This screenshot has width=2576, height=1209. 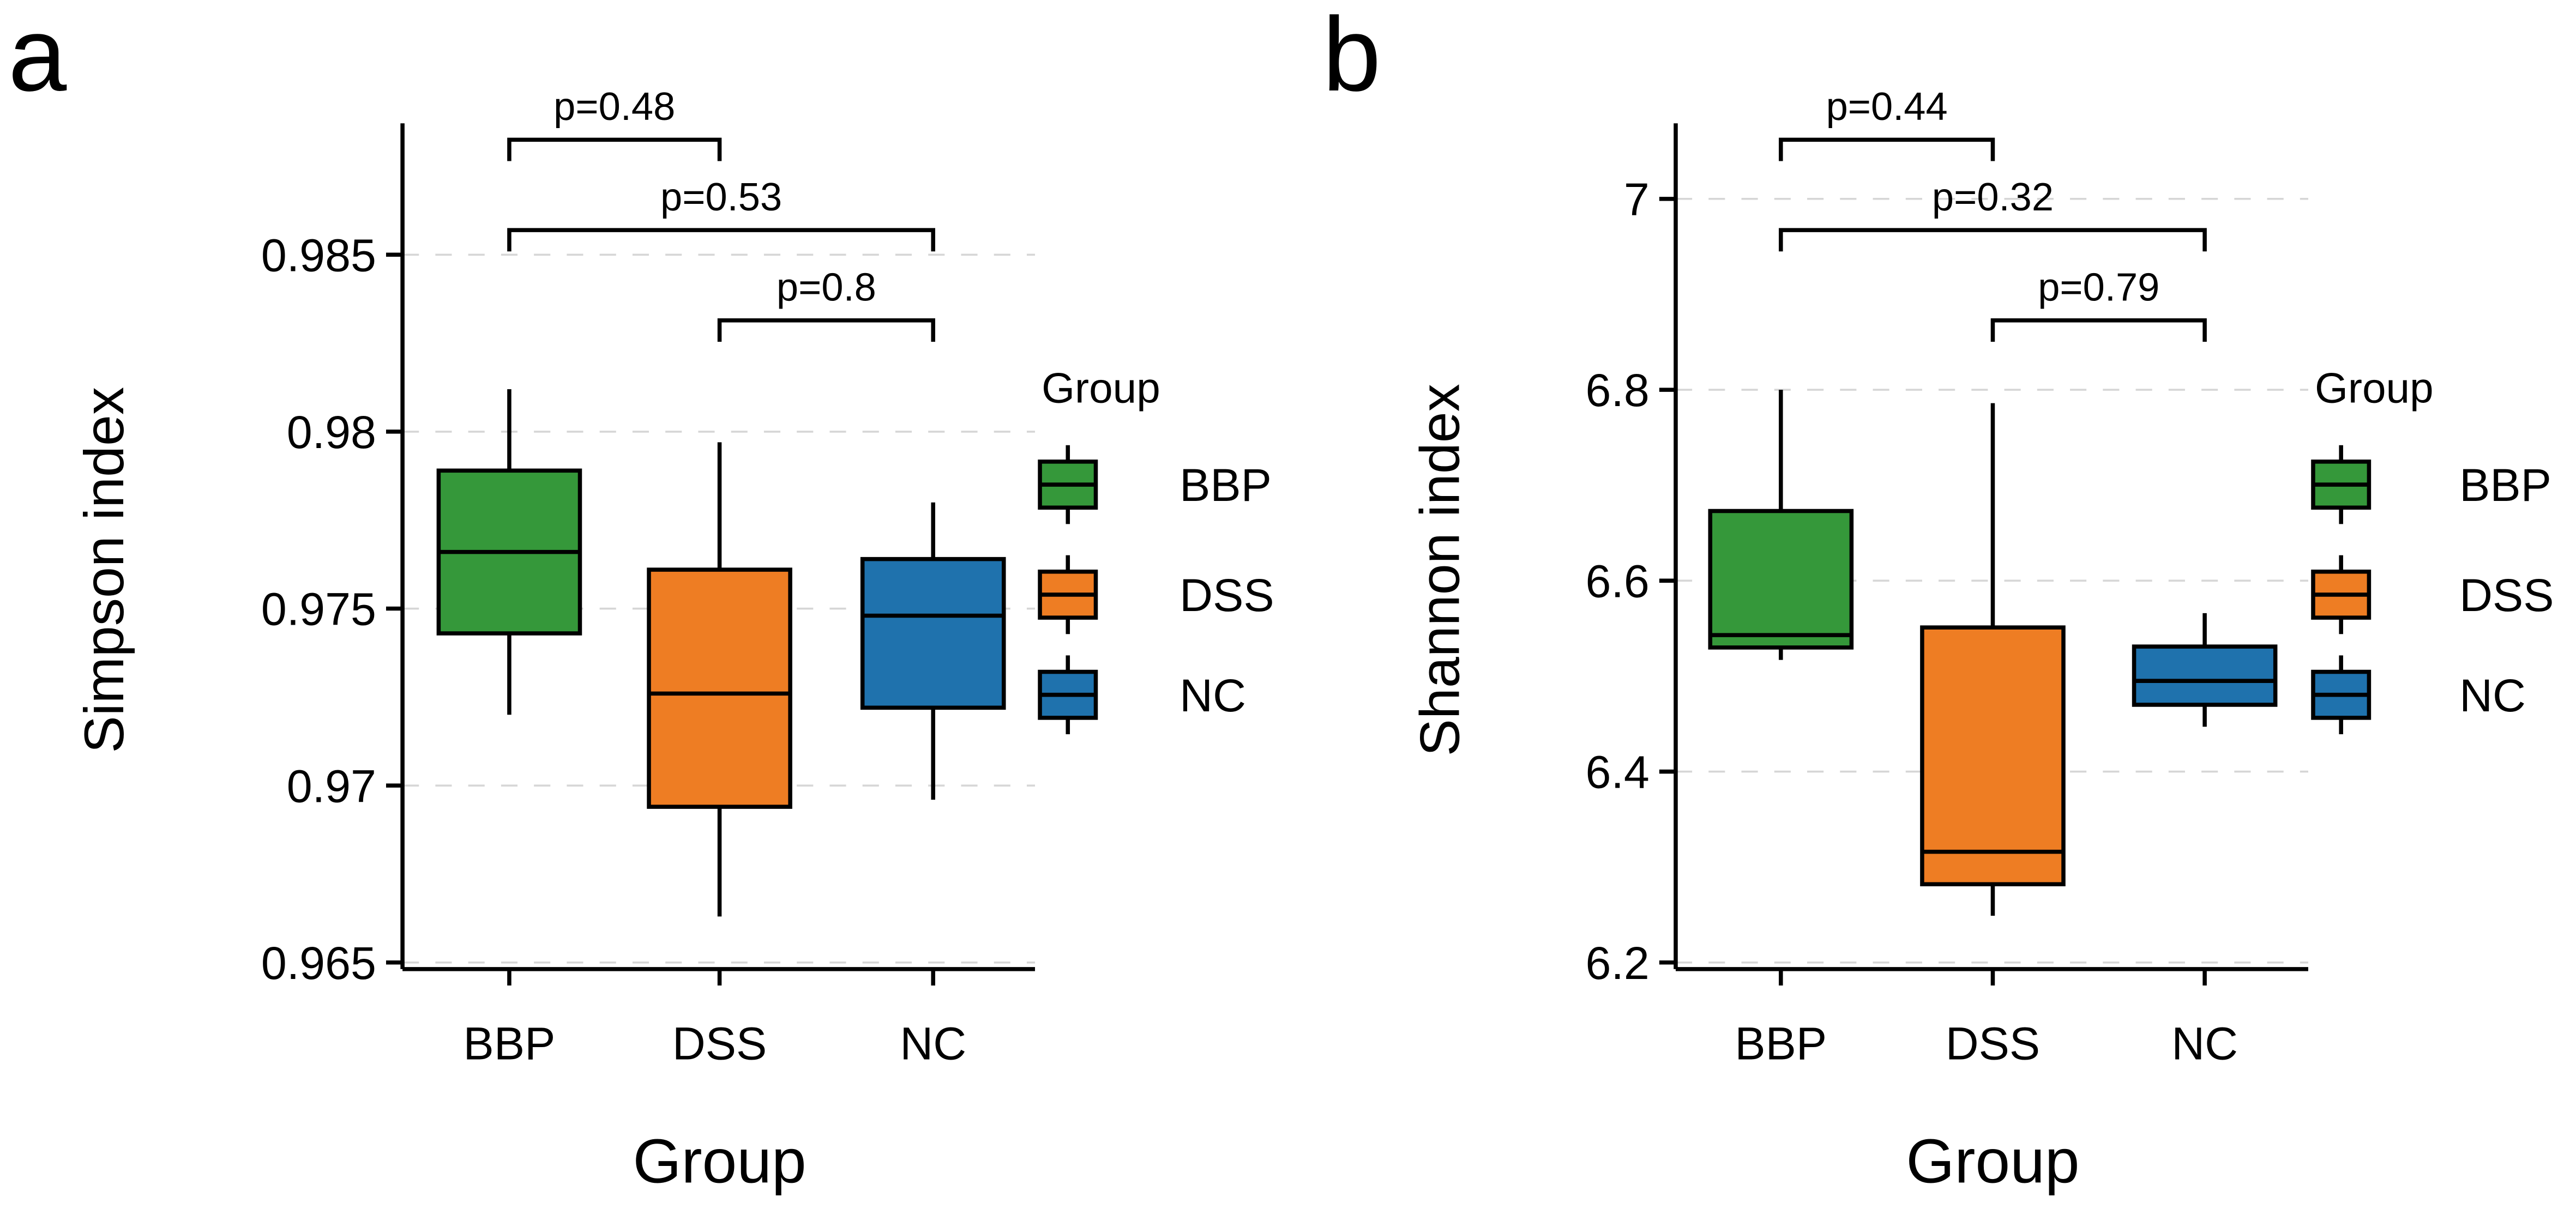 What do you see at coordinates (1618, 581) in the screenshot?
I see `y-tick-label: 6.6` at bounding box center [1618, 581].